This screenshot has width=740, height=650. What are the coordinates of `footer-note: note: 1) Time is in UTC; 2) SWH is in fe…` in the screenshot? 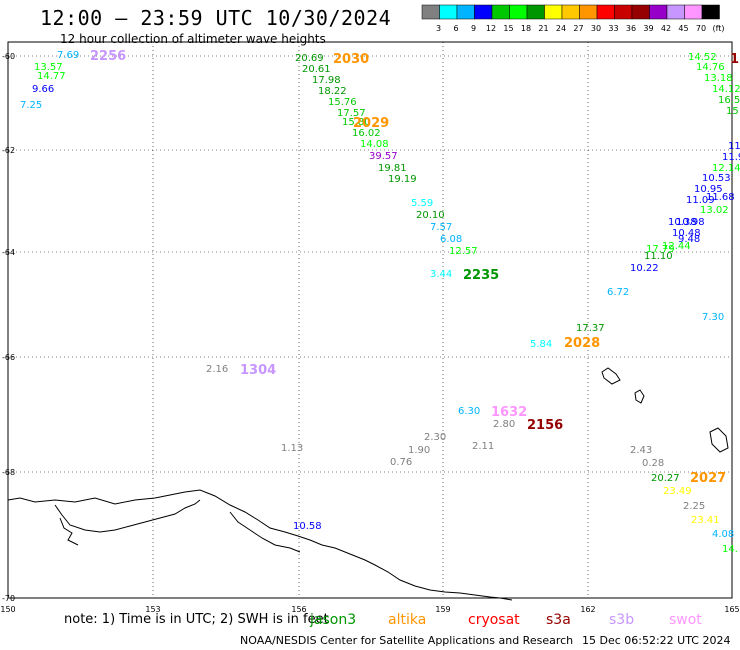 It's located at (196, 619).